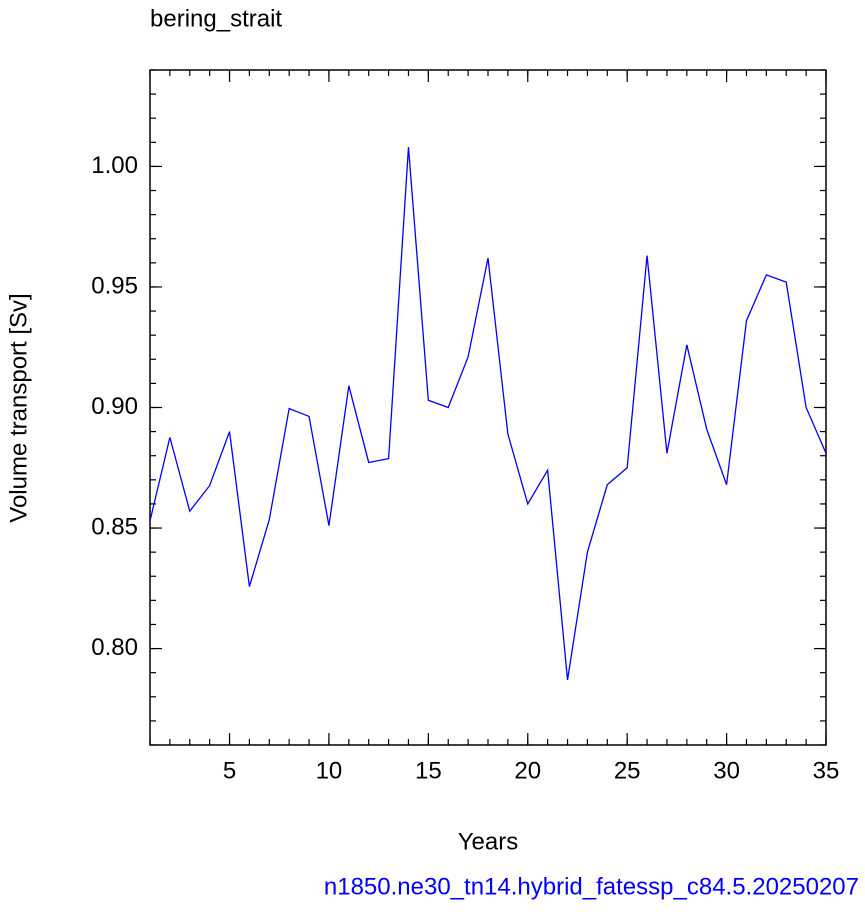  What do you see at coordinates (527, 770) in the screenshot?
I see `x-tick-label: 20` at bounding box center [527, 770].